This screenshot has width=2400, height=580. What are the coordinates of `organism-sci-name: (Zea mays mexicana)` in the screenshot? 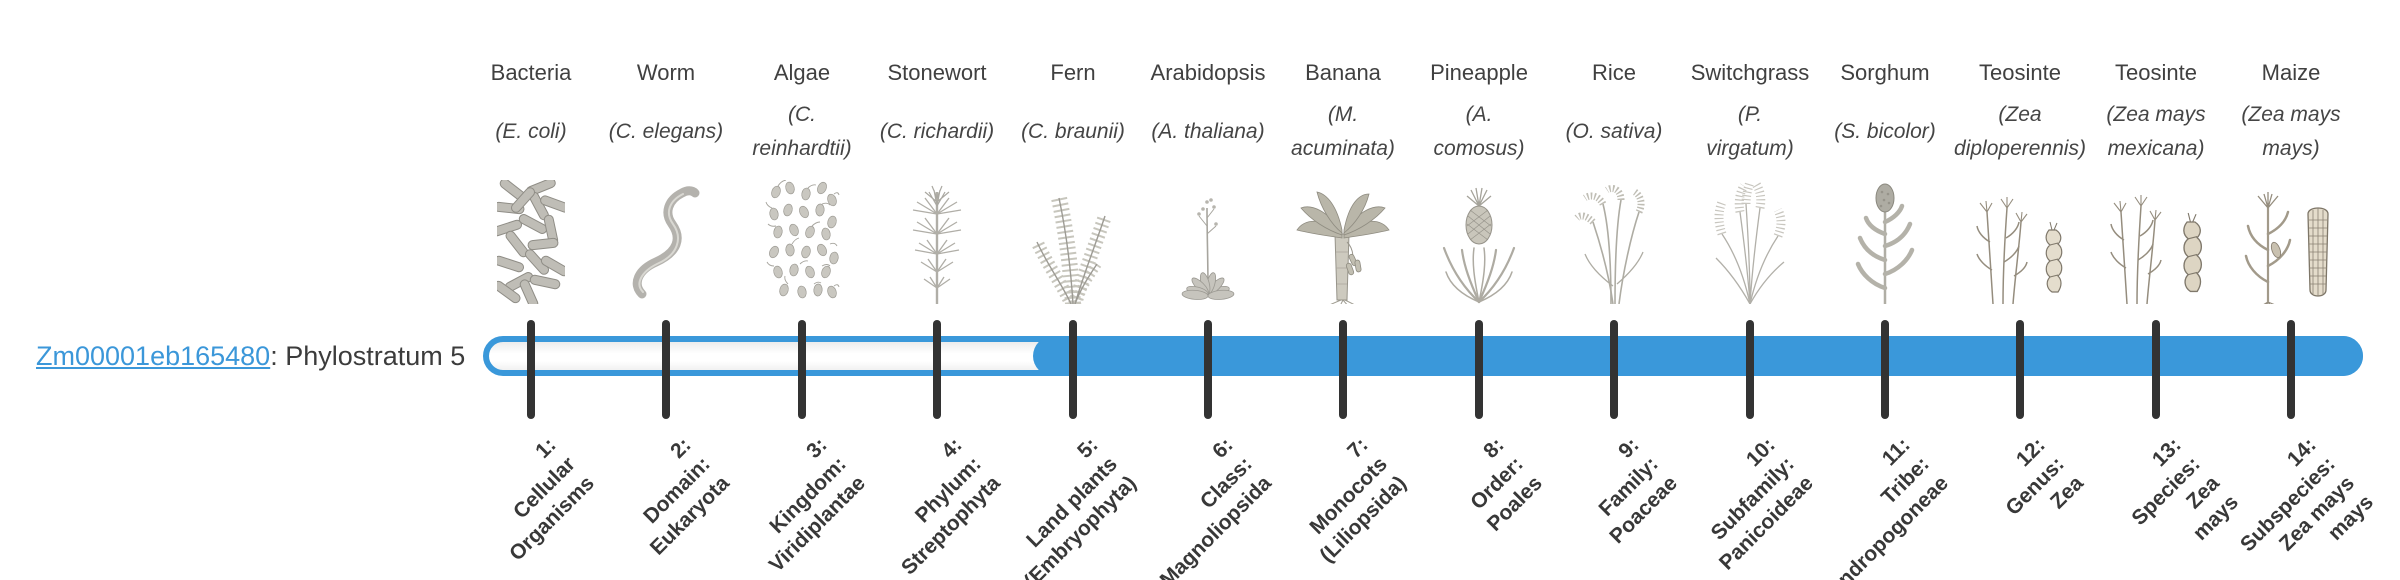 It's located at (2156, 131).